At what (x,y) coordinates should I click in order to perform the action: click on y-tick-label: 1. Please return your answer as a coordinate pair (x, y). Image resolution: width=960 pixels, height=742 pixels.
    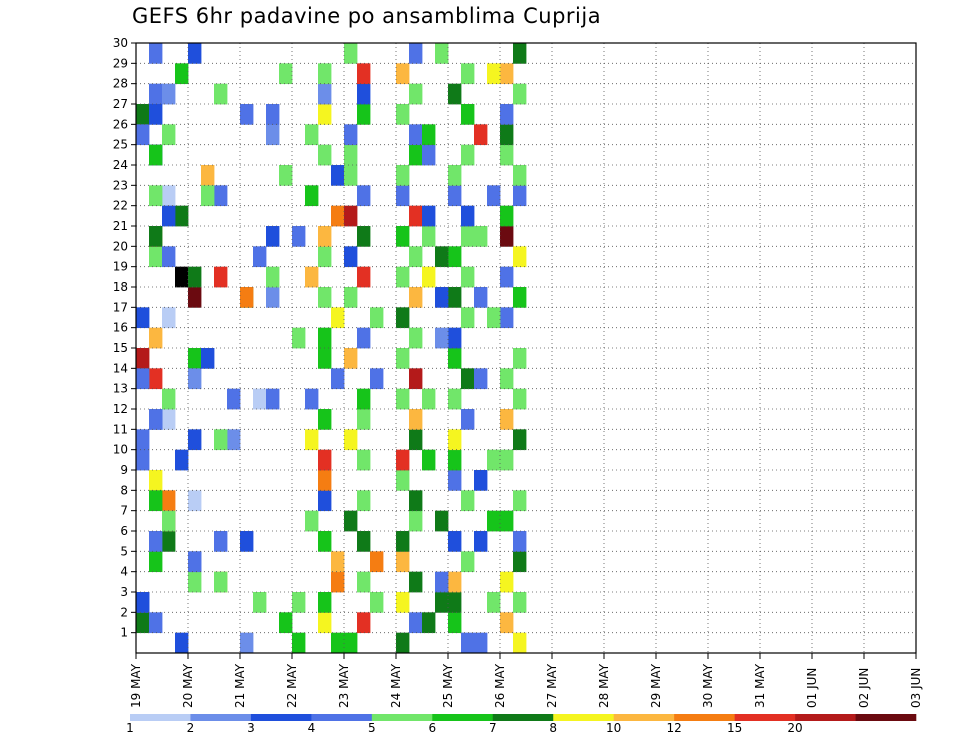
    Looking at the image, I should click on (124, 633).